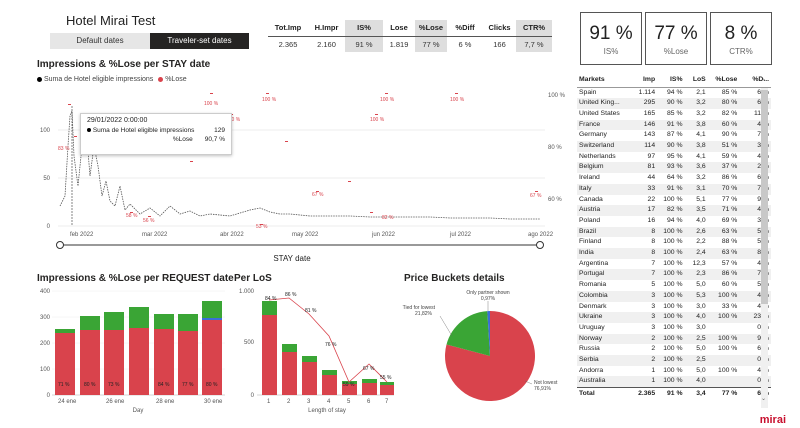 The image size is (800, 428). What do you see at coordinates (642, 80) in the screenshot?
I see `col-header-sorted: Imp` at bounding box center [642, 80].